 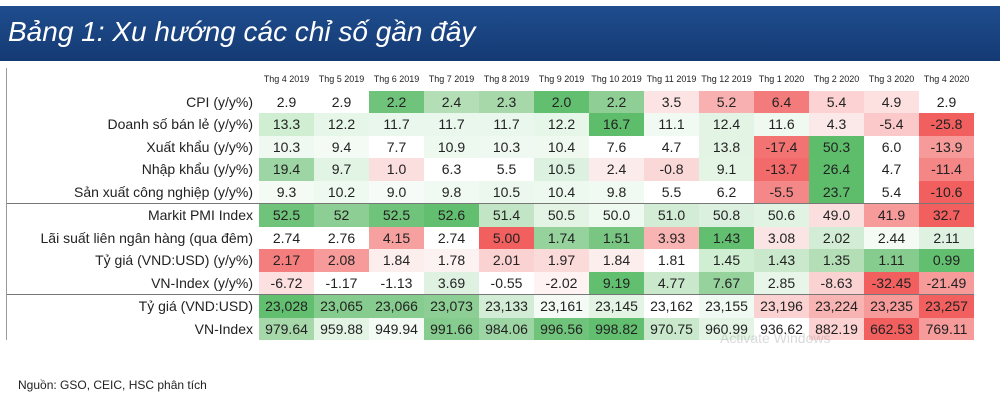 What do you see at coordinates (671, 328) in the screenshot?
I see `table-cell: 970.75` at bounding box center [671, 328].